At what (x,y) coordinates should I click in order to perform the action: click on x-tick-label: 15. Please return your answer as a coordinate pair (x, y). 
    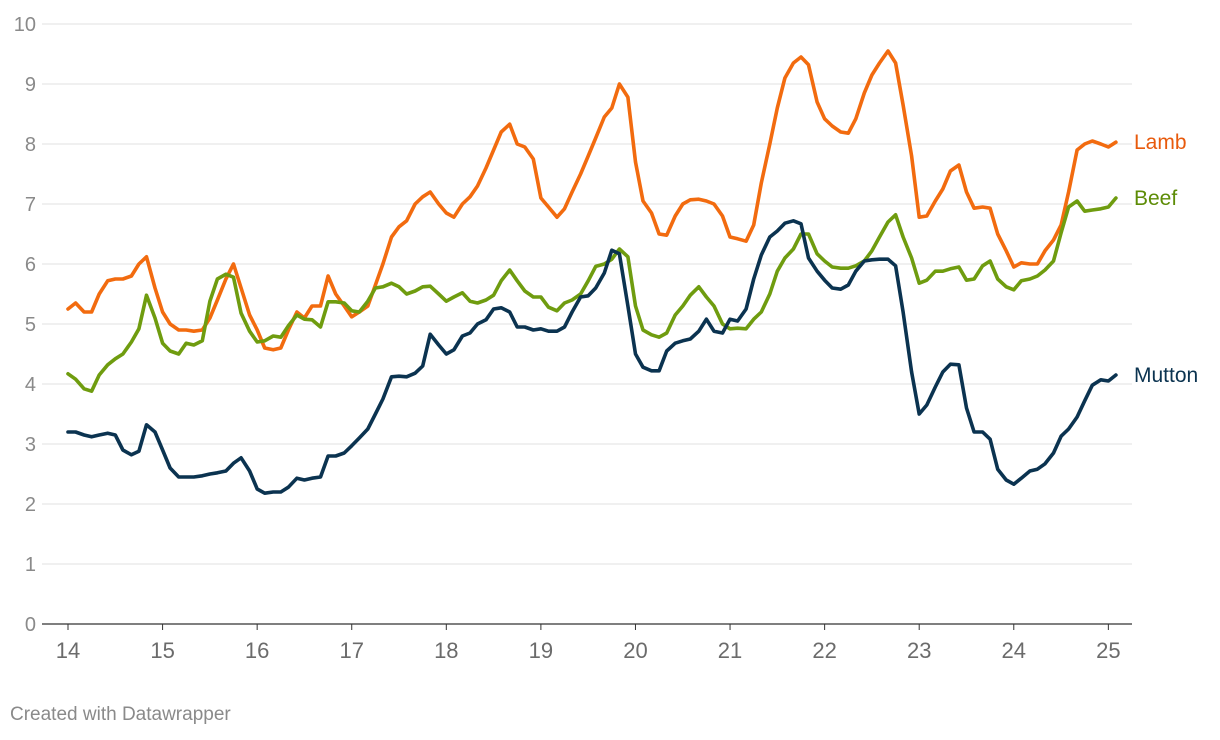
    Looking at the image, I should click on (162, 650).